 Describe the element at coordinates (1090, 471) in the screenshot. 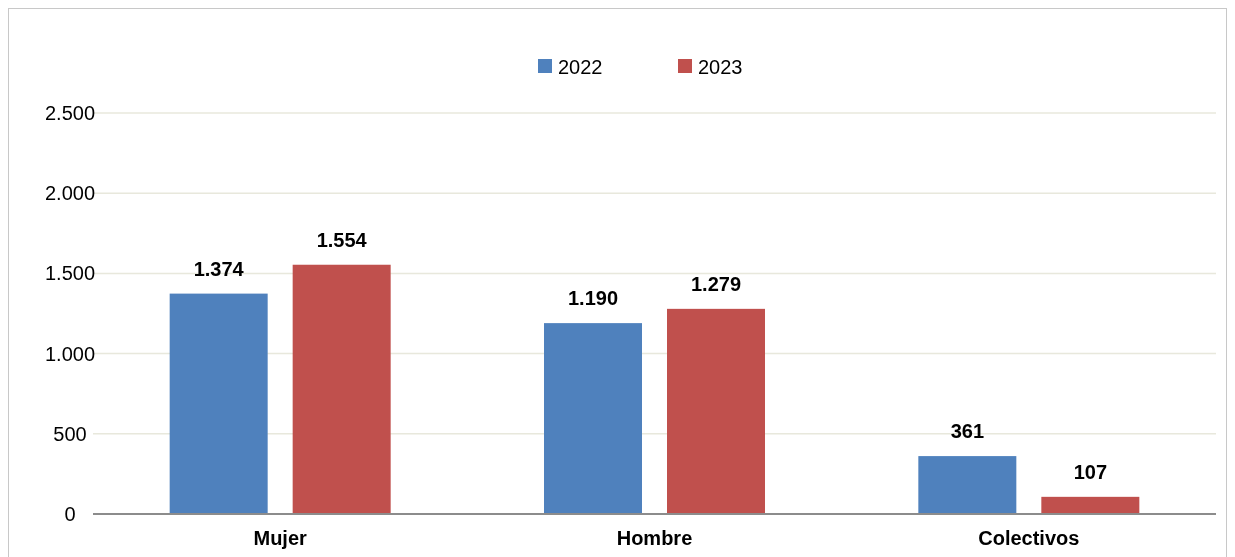

I see `data-label: 107` at that location.